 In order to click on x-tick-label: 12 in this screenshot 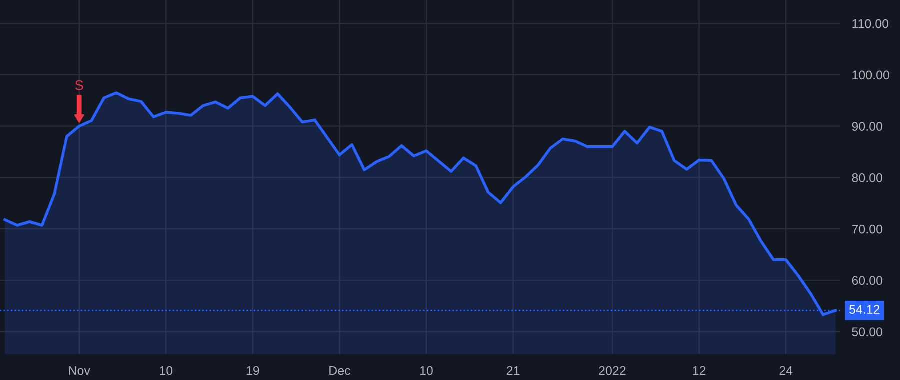, I will do `click(699, 371)`.